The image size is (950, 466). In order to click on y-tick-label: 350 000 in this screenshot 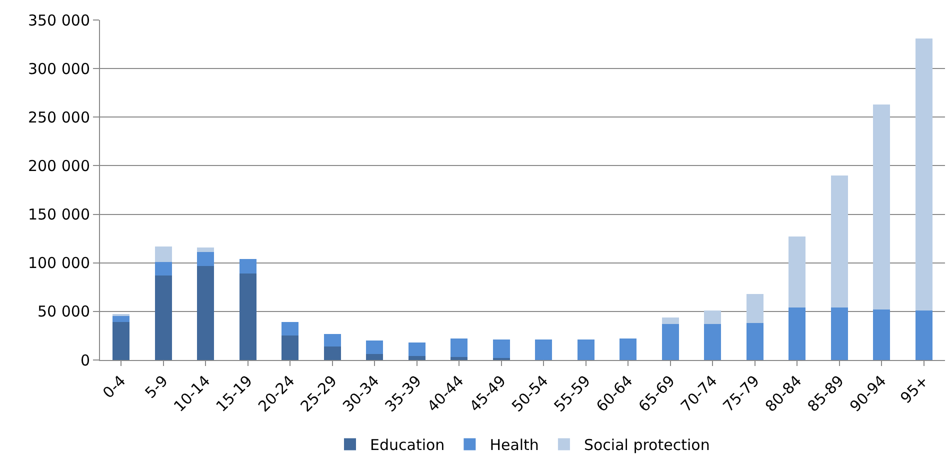, I will do `click(59, 20)`.